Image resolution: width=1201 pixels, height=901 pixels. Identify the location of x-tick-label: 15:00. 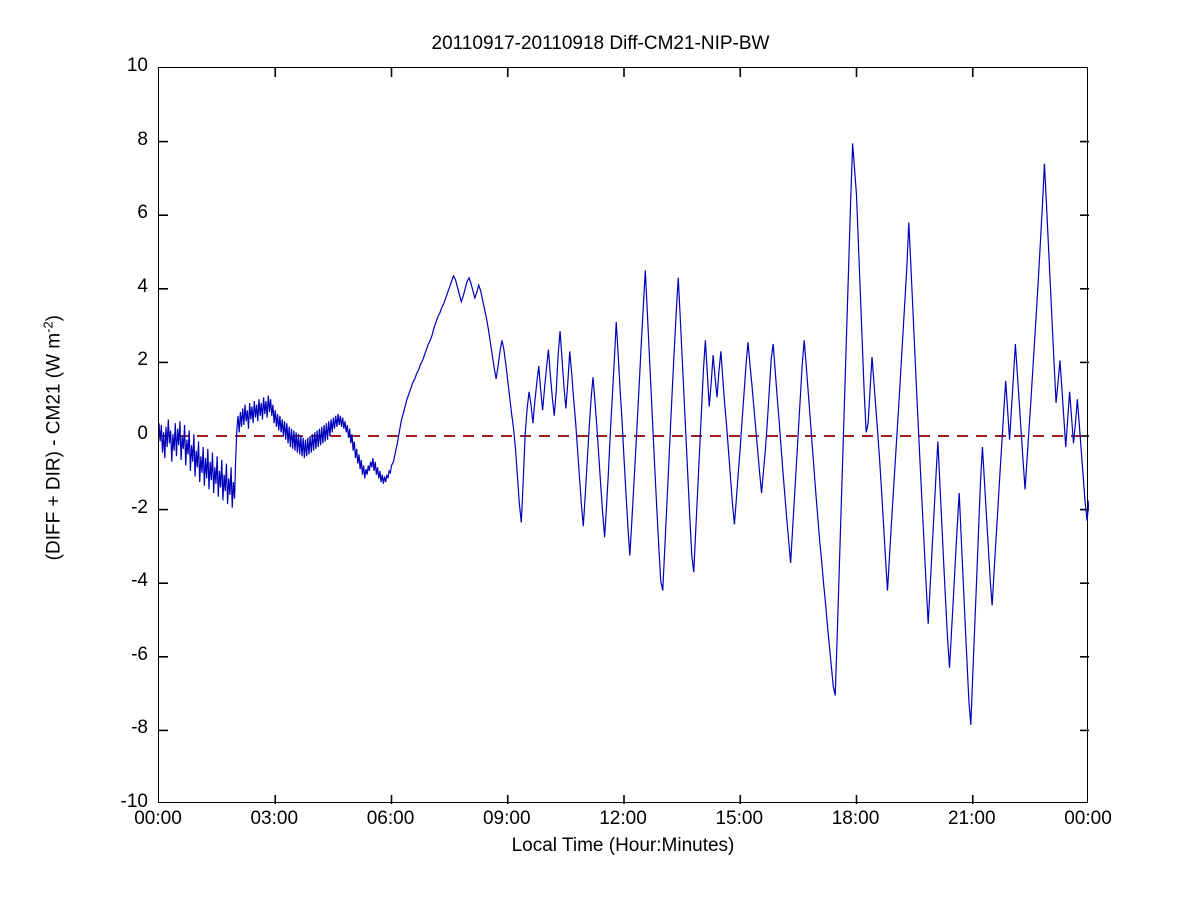
(739, 818).